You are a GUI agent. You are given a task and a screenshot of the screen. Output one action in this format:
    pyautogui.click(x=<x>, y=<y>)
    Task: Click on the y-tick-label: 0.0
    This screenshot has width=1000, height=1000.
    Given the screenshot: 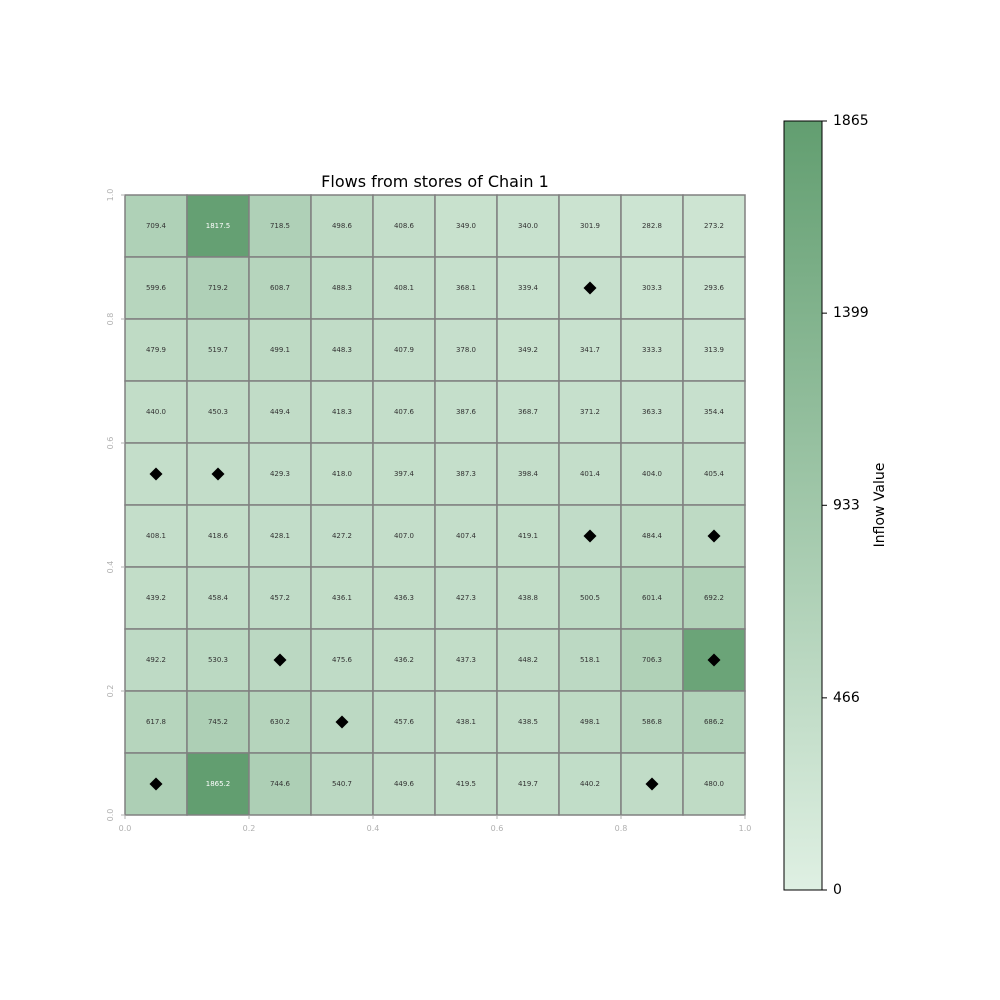 What is the action you would take?
    pyautogui.click(x=110, y=815)
    